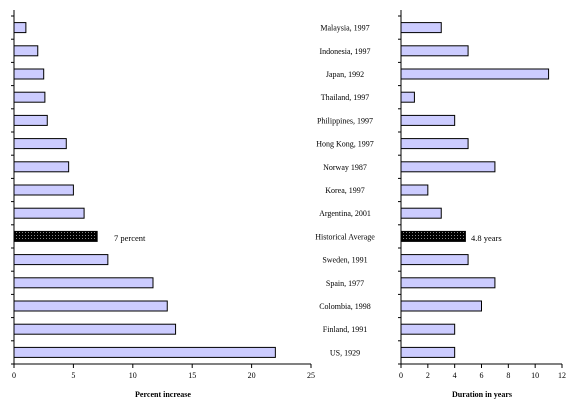  Describe the element at coordinates (345, 306) in the screenshot. I see `category-label: Colombia, 1998` at that location.